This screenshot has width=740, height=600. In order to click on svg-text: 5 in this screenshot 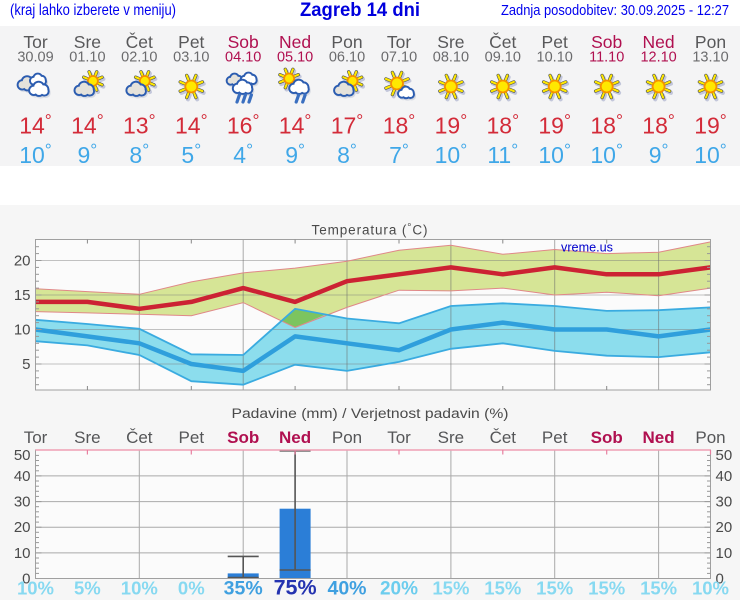, I will do `click(26, 364)`.